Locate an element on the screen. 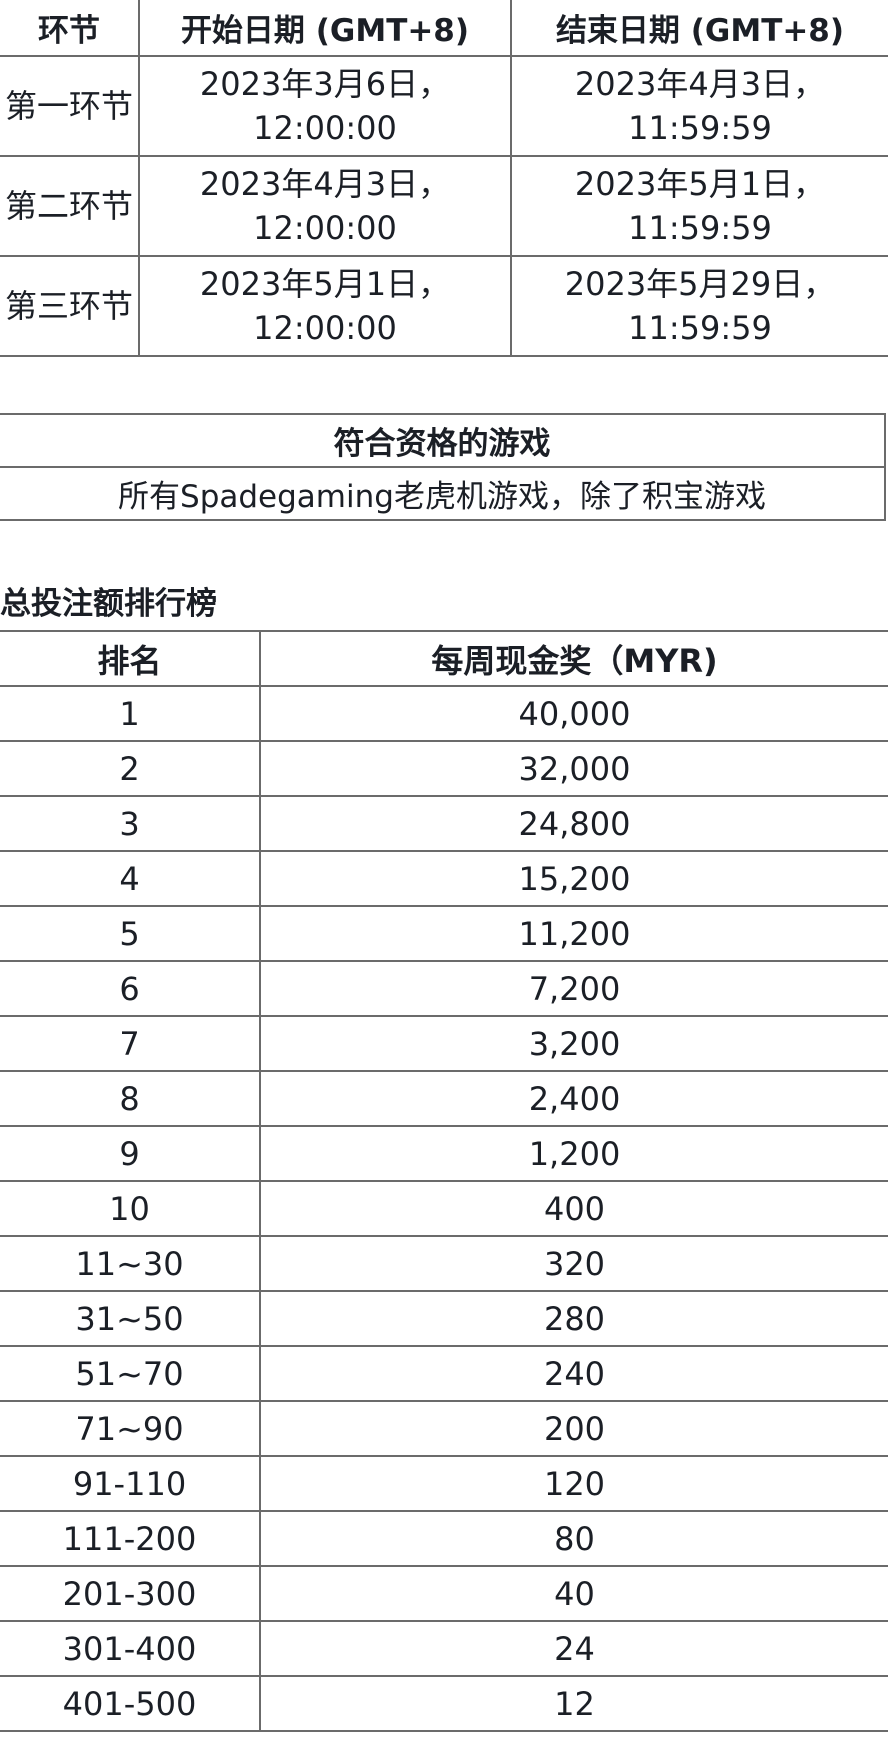 The height and width of the screenshot is (1742, 888). leaderboard-row: 91-110 120 is located at coordinates (444, 1483).